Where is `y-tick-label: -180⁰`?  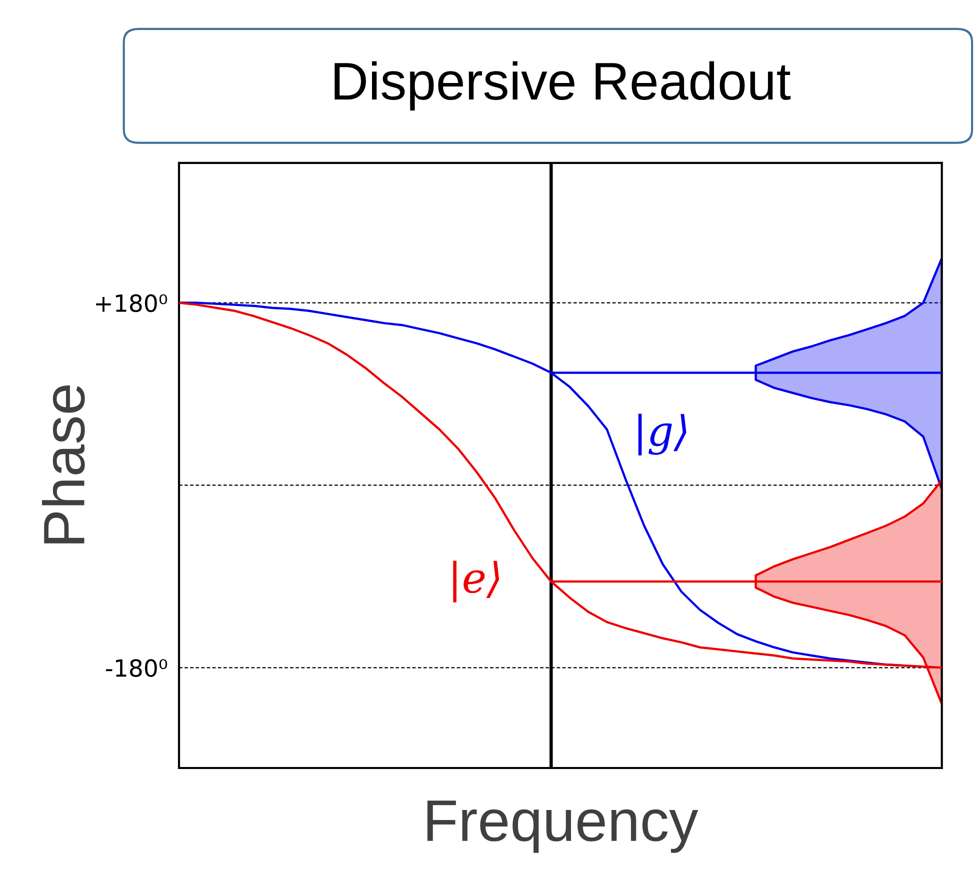
y-tick-label: -180⁰ is located at coordinates (137, 668).